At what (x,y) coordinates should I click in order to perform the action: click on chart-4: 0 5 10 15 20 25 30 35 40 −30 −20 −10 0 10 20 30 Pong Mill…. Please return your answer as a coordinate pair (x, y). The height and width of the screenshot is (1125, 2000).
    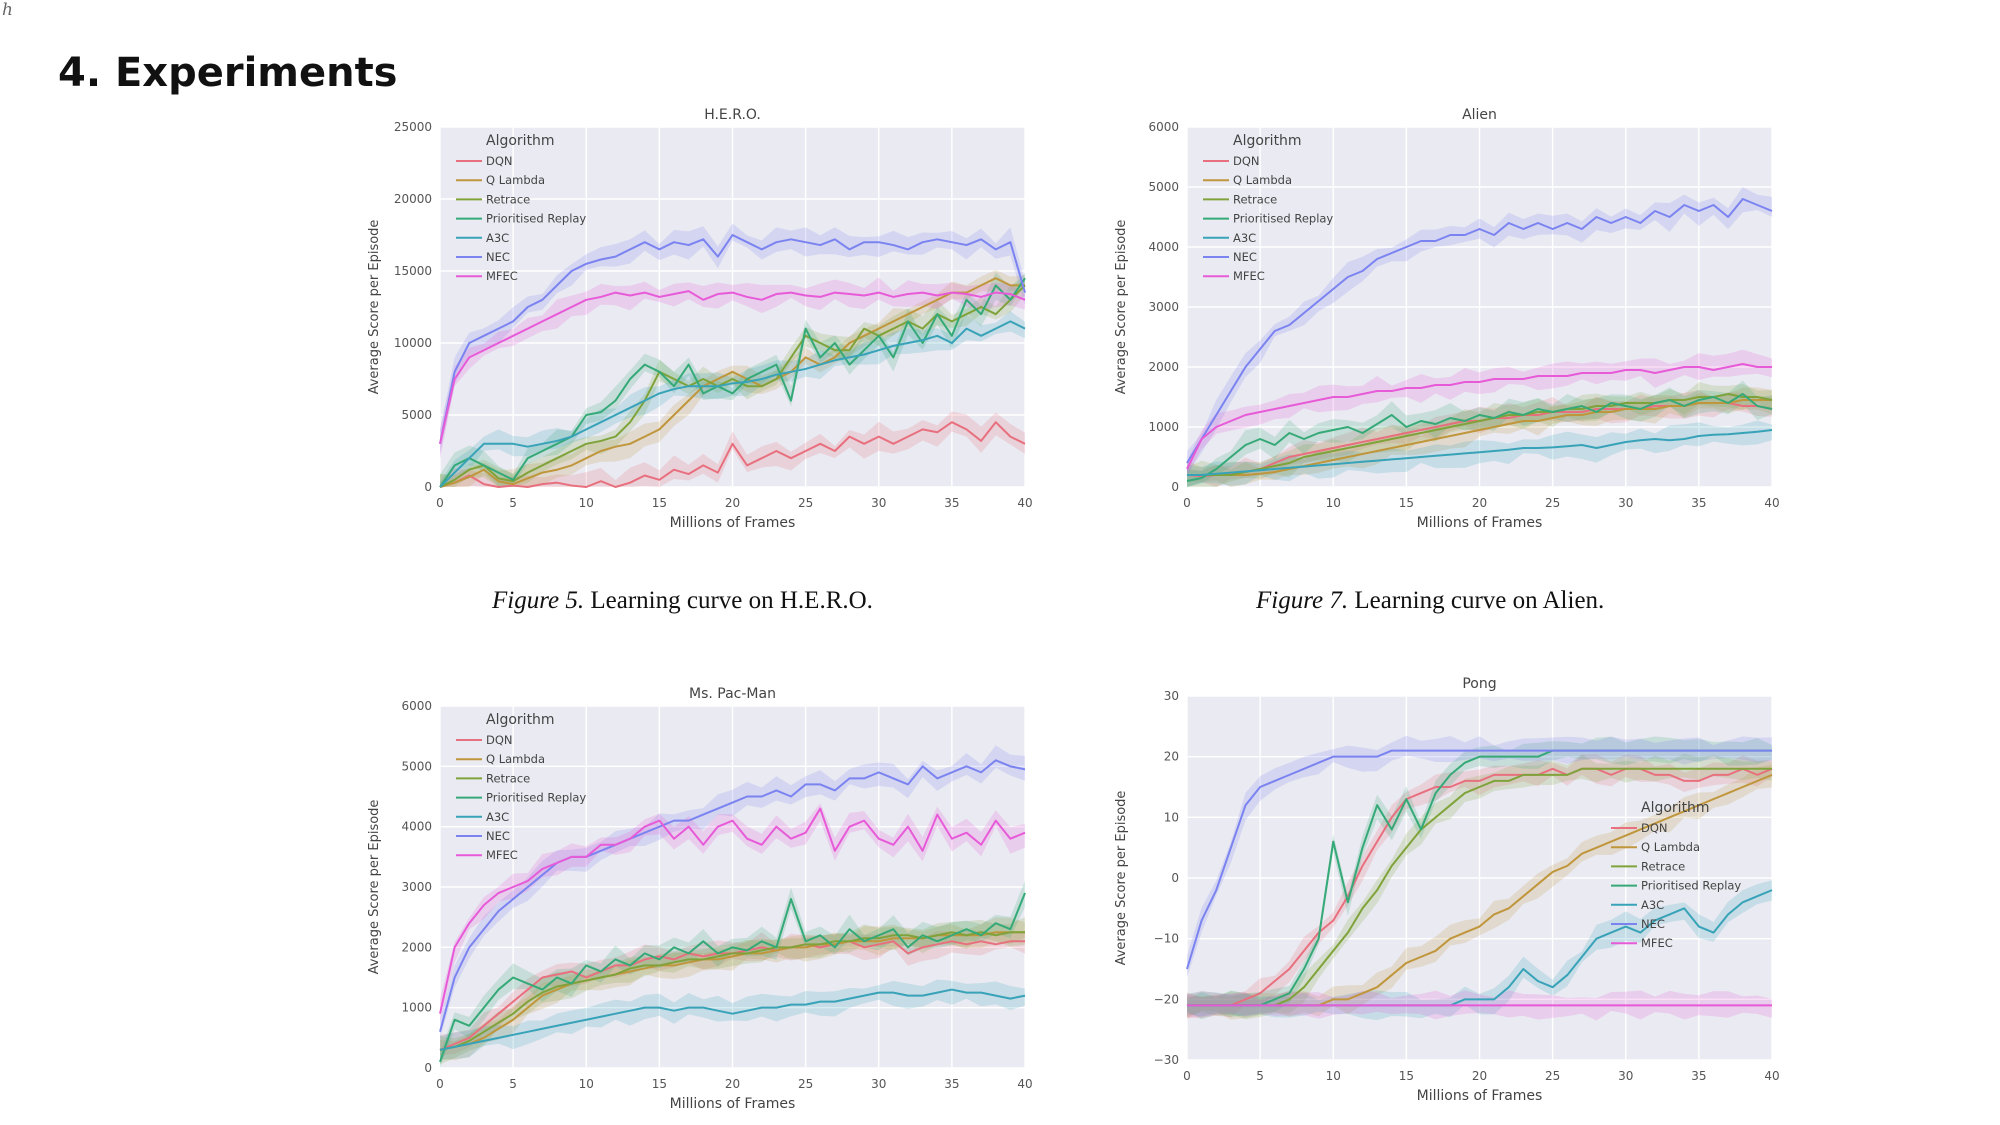
    Looking at the image, I should click on (1447, 890).